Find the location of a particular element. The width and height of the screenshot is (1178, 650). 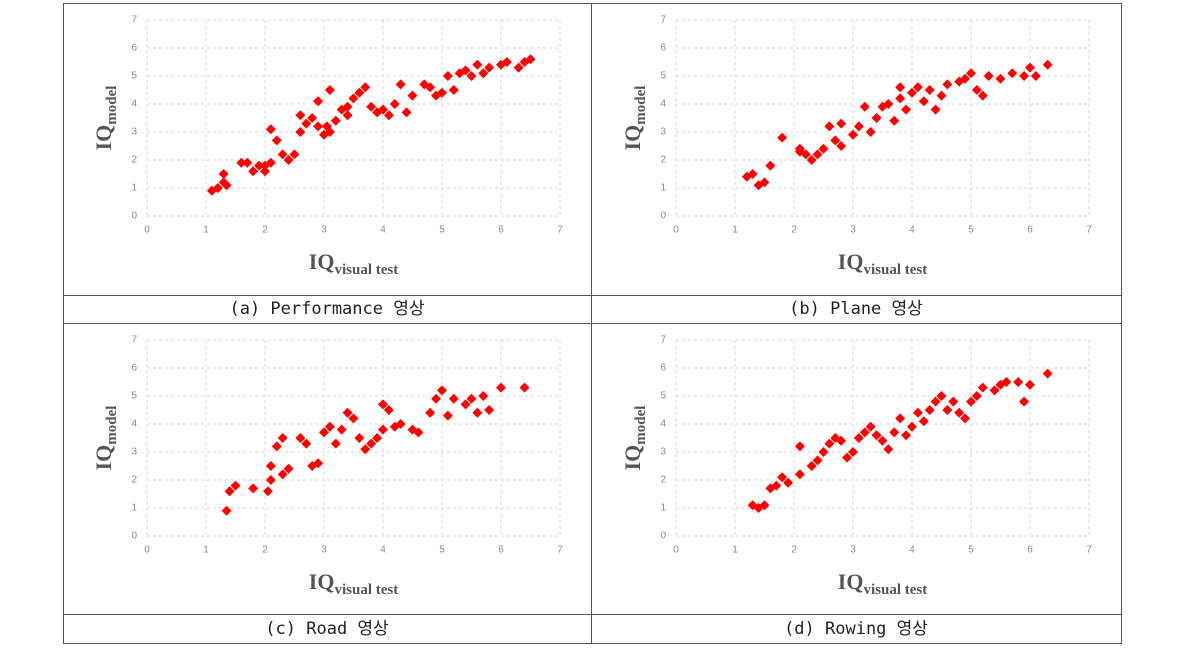

y-tick-label: 3 is located at coordinates (134, 132).